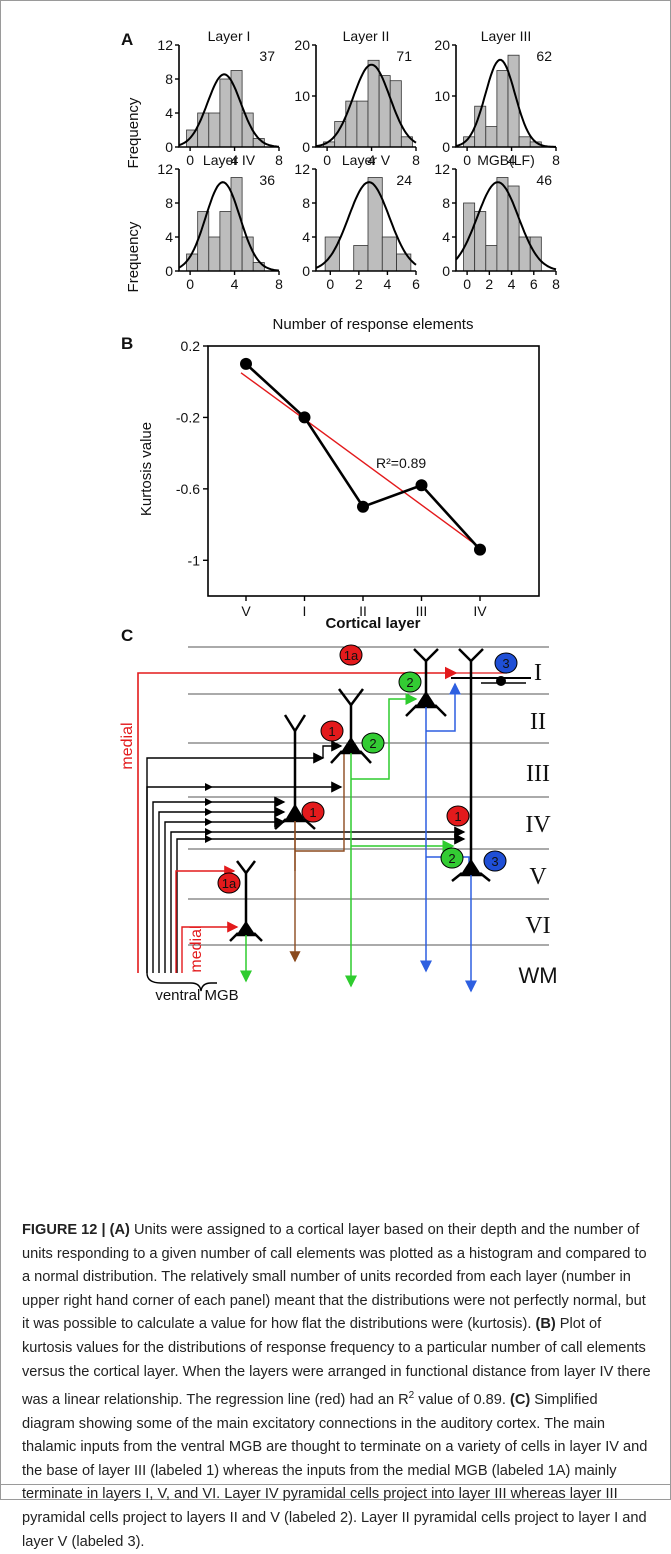  Describe the element at coordinates (279, 284) in the screenshot. I see `x-tick-label: 8` at that location.